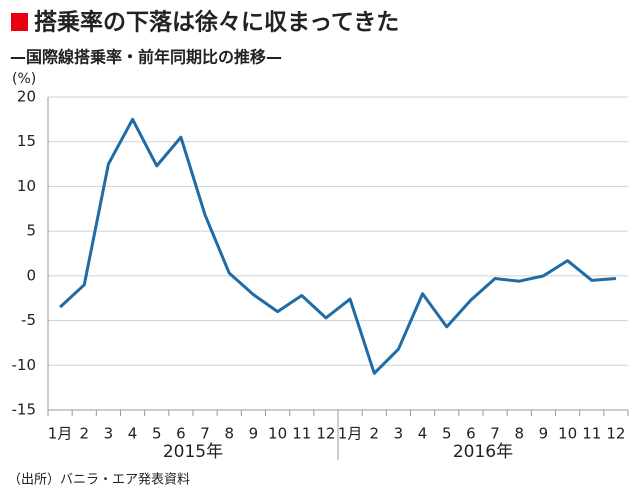 This screenshot has width=640, height=498. Describe the element at coordinates (24, 79) in the screenshot. I see `y-axis-label: (%)` at that location.